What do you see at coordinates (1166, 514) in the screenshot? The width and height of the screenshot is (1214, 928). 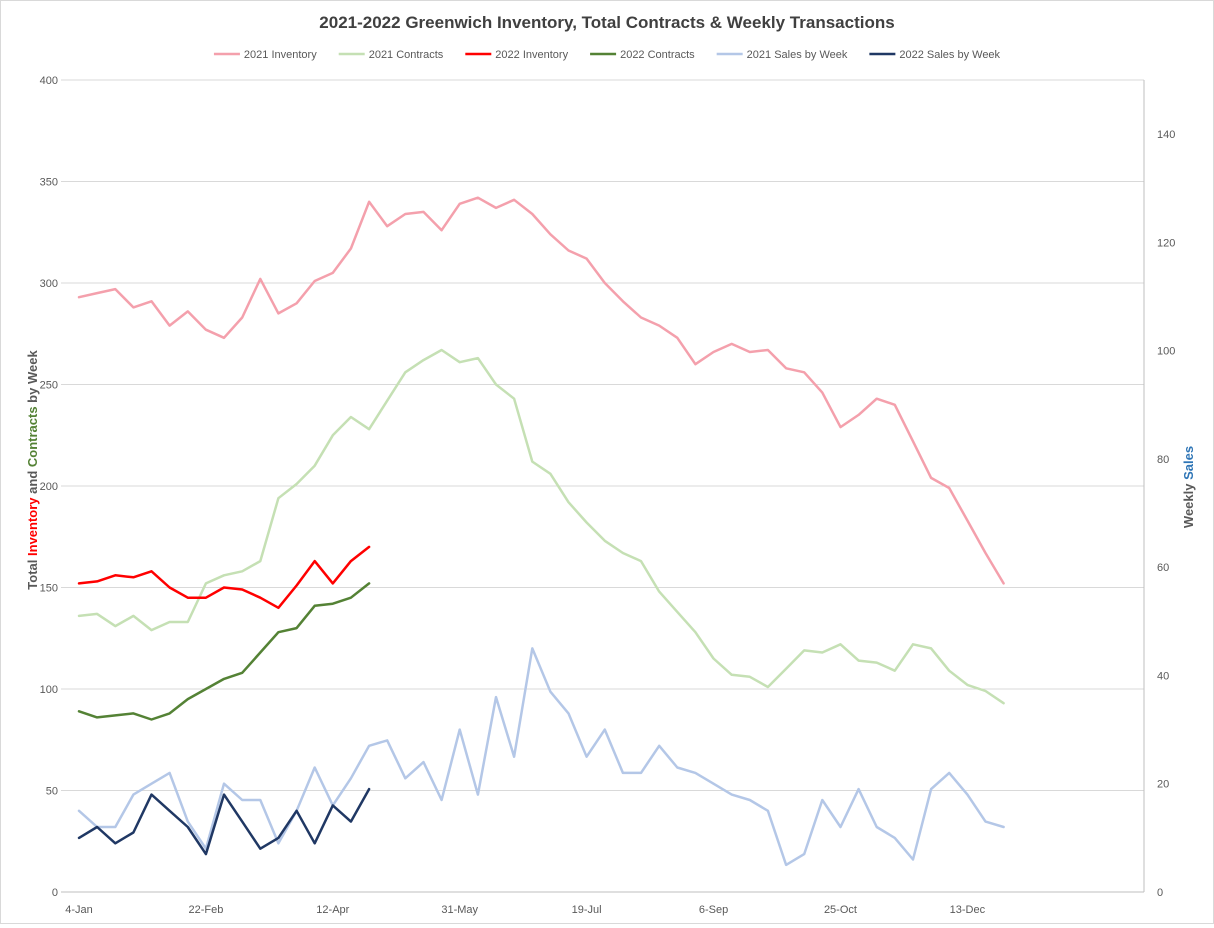 I see `right-axis-ticks: 0 20 40 60 80 100 120 140` at bounding box center [1166, 514].